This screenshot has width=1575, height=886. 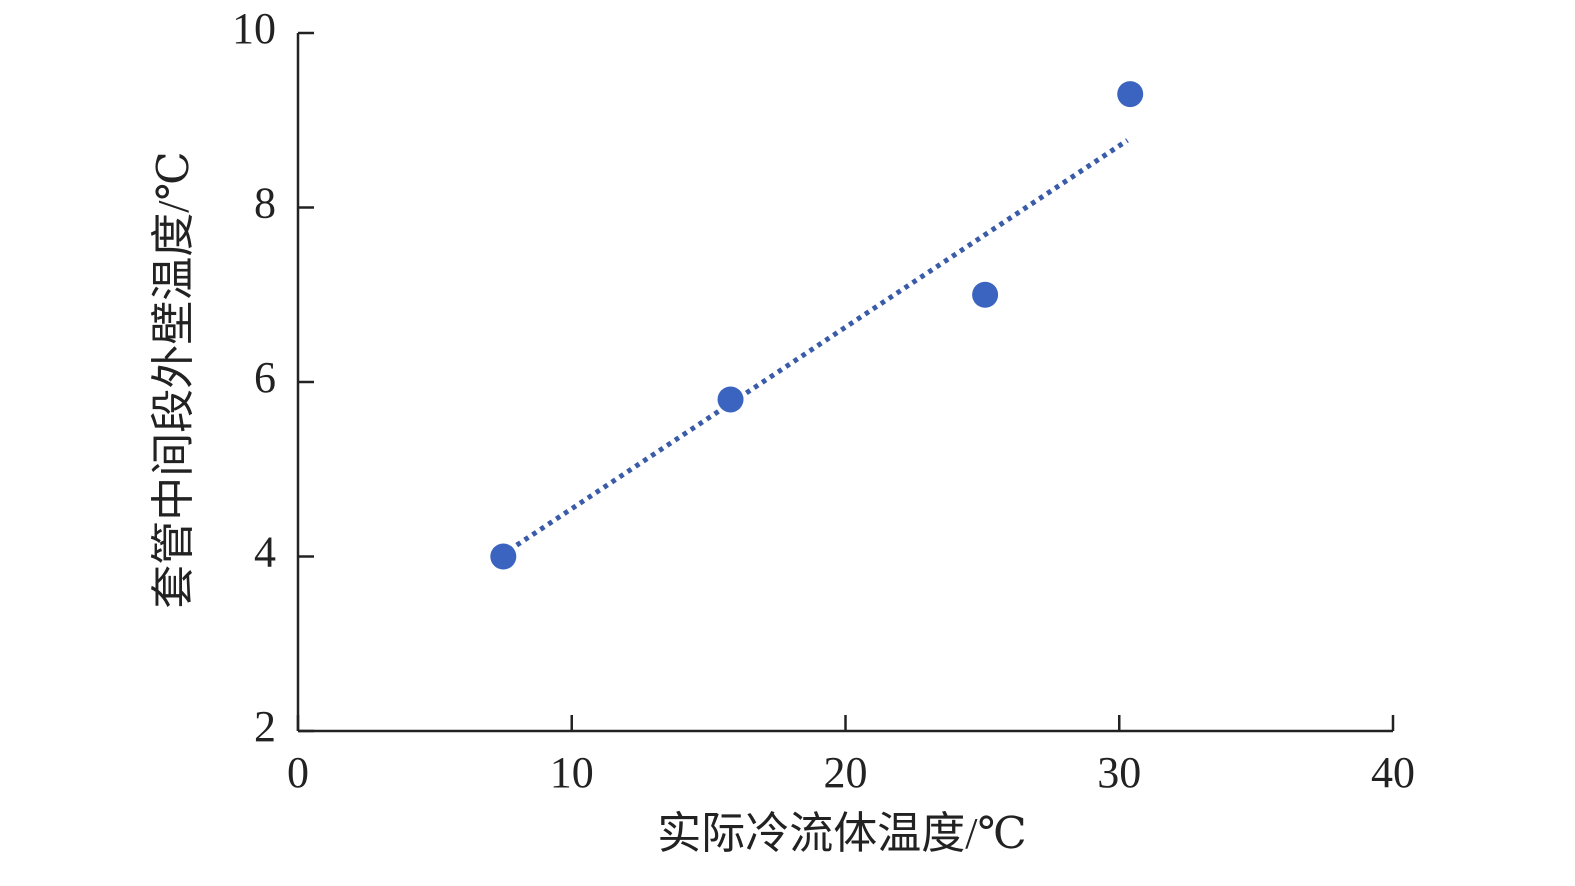 What do you see at coordinates (265, 203) in the screenshot?
I see `y-tick-label: 8` at bounding box center [265, 203].